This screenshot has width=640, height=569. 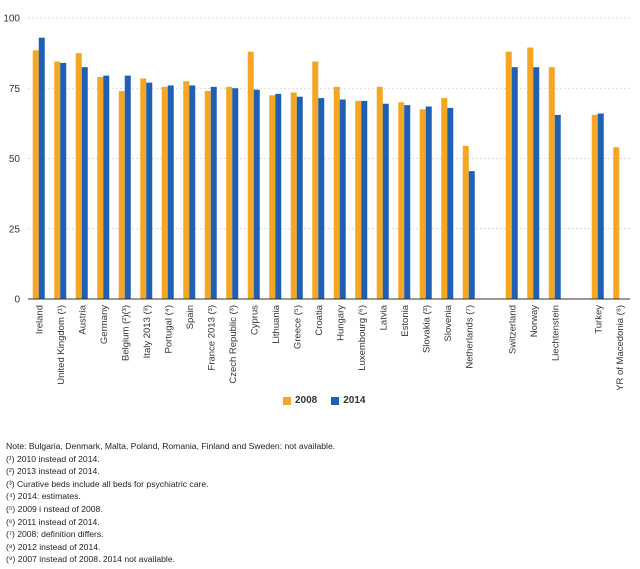 I want to click on footnote: (⁵) 2009 i nstead of 2008., so click(x=54, y=508).